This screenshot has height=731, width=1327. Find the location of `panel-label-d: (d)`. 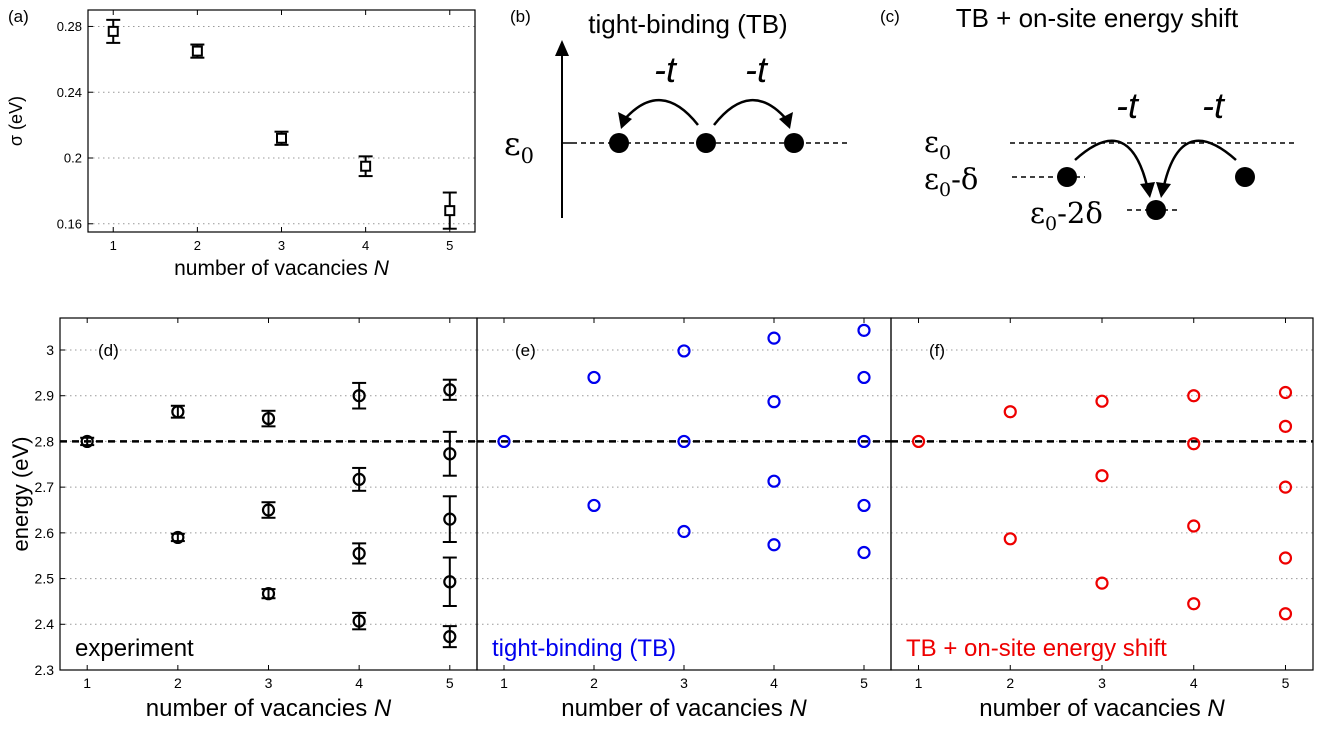

panel-label-d: (d) is located at coordinates (108, 350).